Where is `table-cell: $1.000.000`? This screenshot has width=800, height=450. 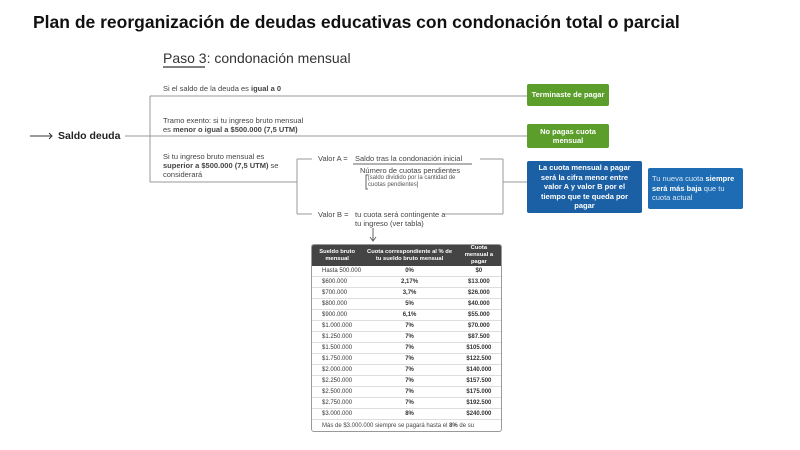
table-cell: $1.000.000 is located at coordinates (337, 326).